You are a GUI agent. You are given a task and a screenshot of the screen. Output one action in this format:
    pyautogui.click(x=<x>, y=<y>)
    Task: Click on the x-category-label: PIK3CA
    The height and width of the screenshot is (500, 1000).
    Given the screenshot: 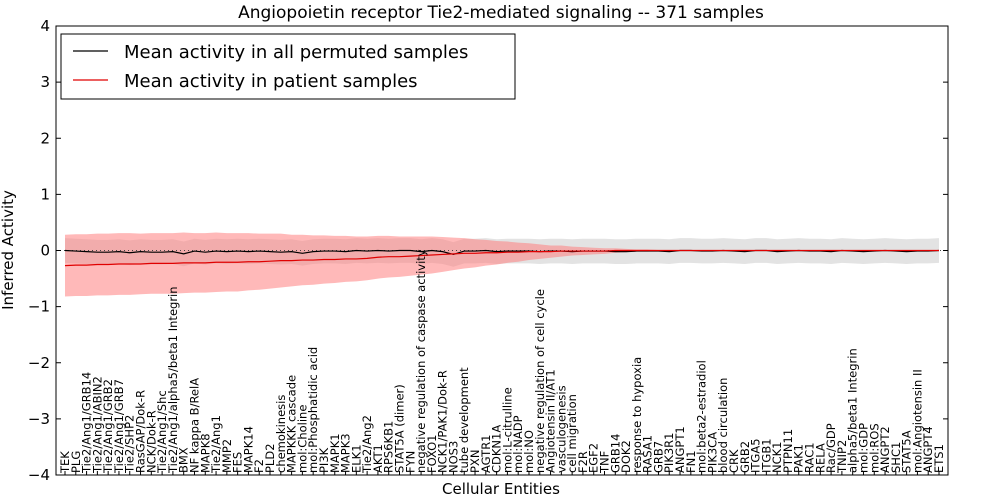 What is the action you would take?
    pyautogui.click(x=712, y=452)
    